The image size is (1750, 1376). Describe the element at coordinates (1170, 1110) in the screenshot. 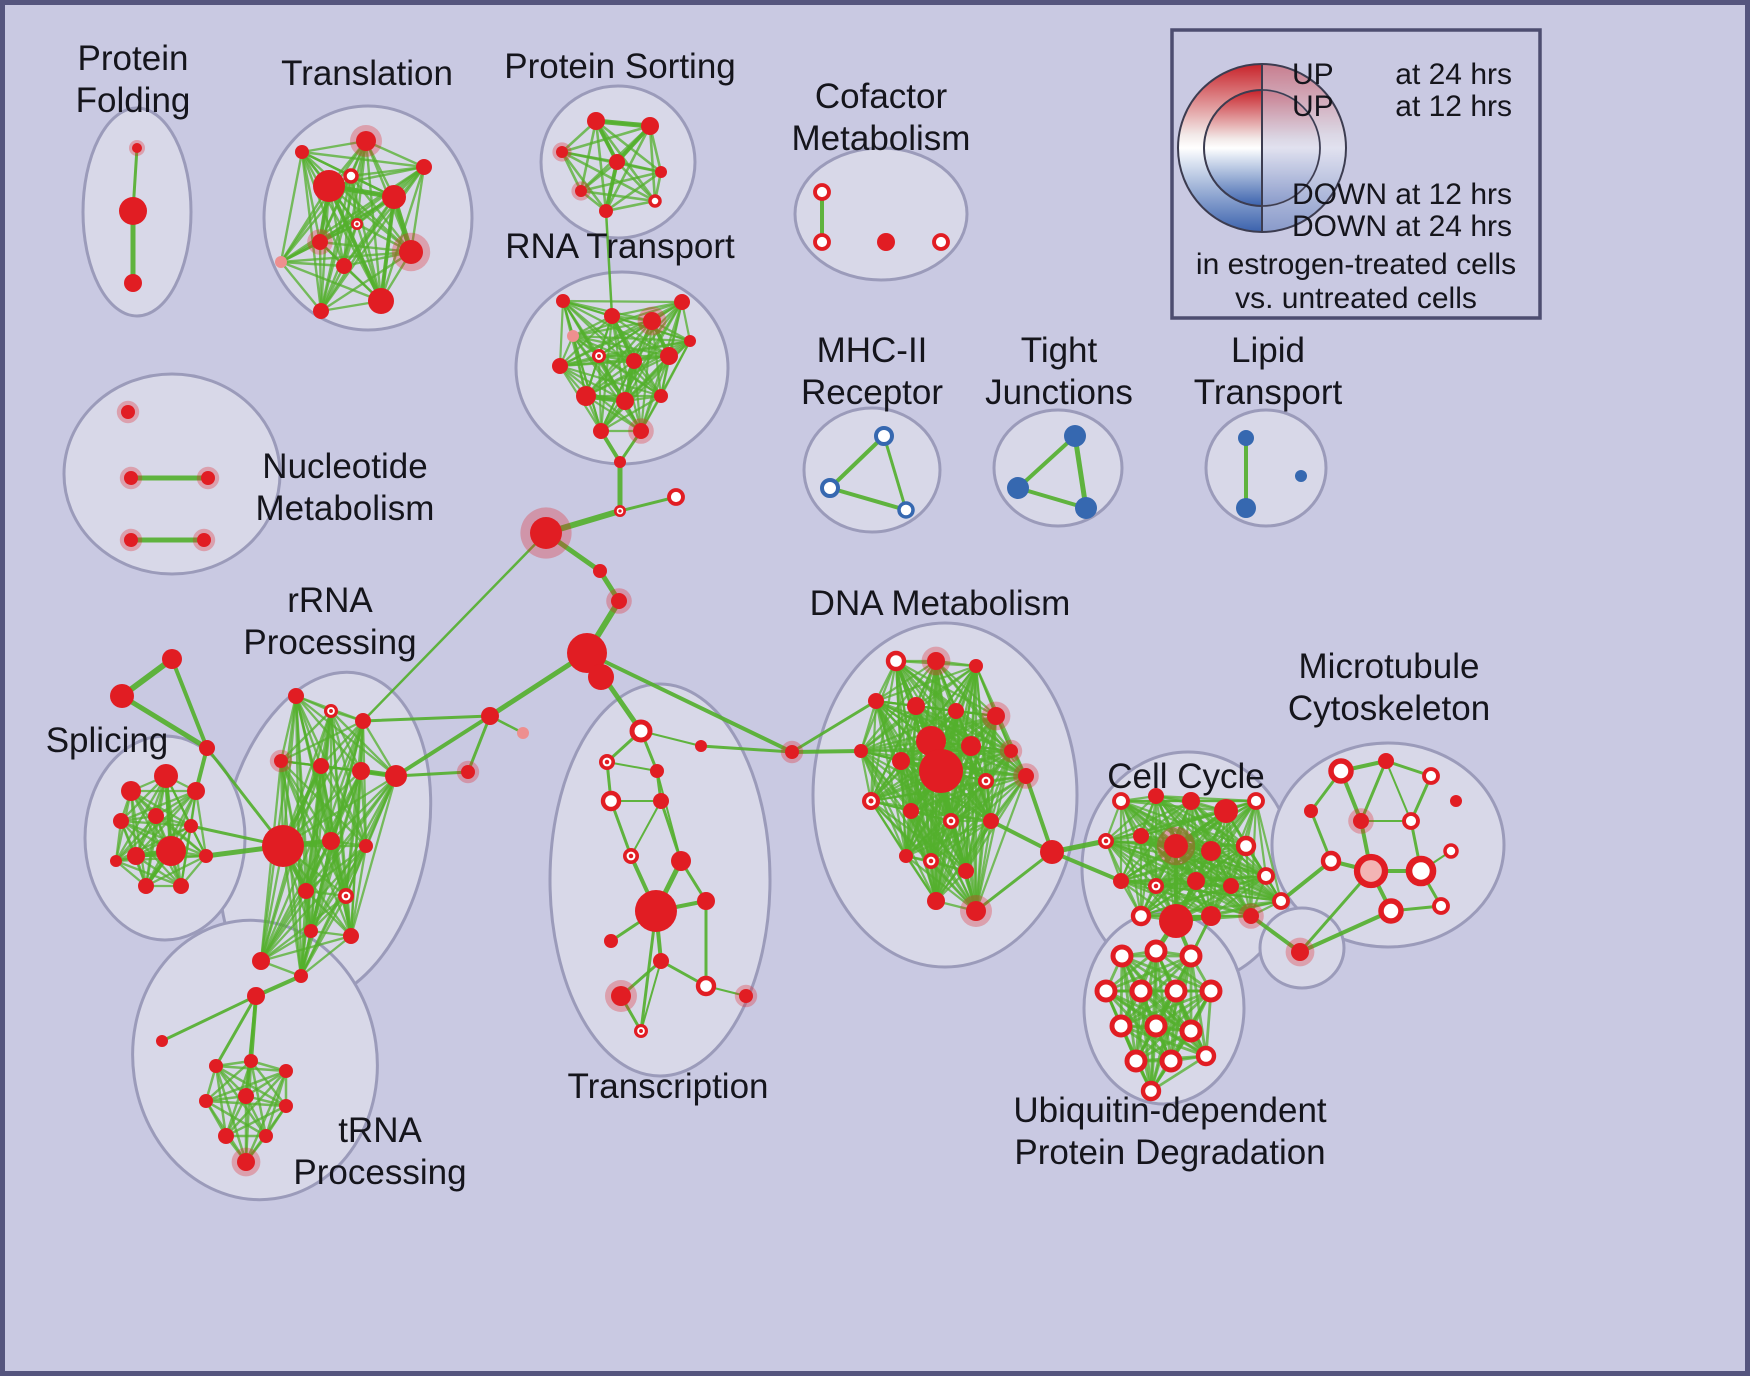

I see `cluster-label-ubiquitin-degradation: Ubiquitin-dependent` at that location.